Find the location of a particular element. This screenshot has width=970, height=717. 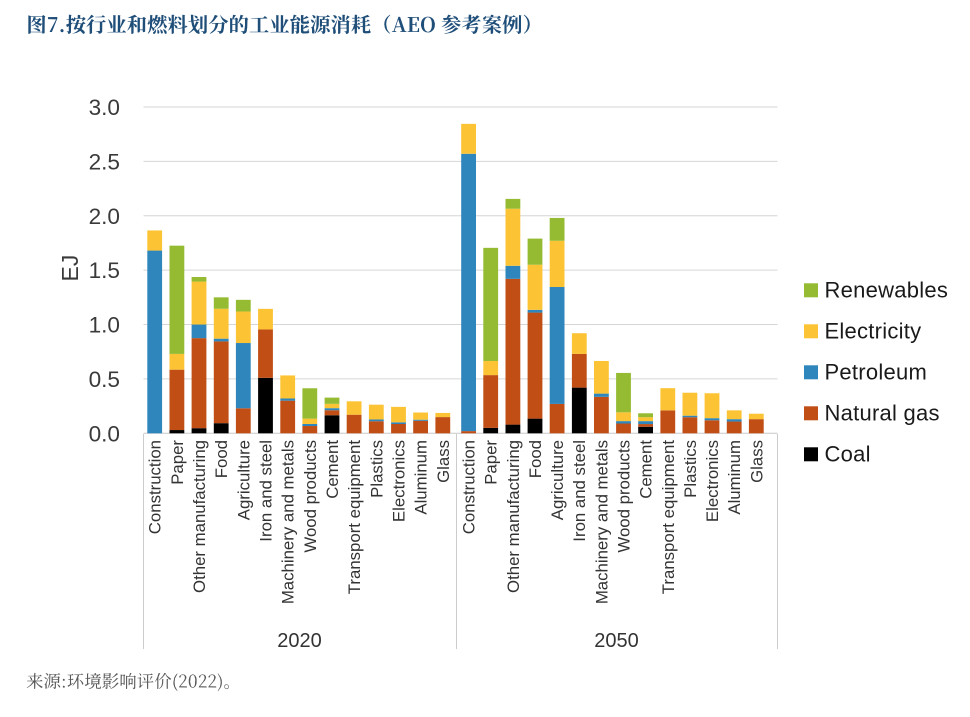

svg-text: Petroleum is located at coordinates (876, 371).